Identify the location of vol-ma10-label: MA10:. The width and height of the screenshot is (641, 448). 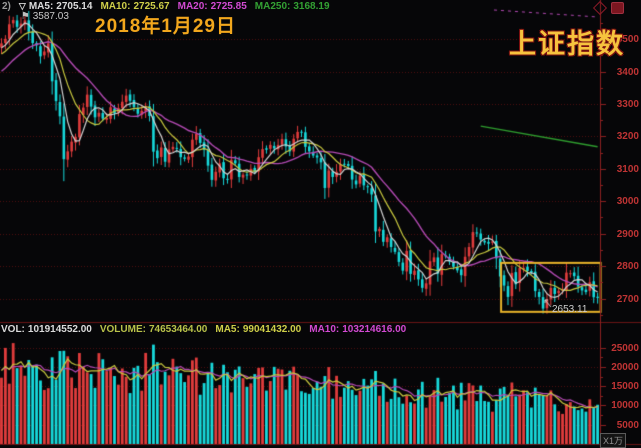
(324, 329).